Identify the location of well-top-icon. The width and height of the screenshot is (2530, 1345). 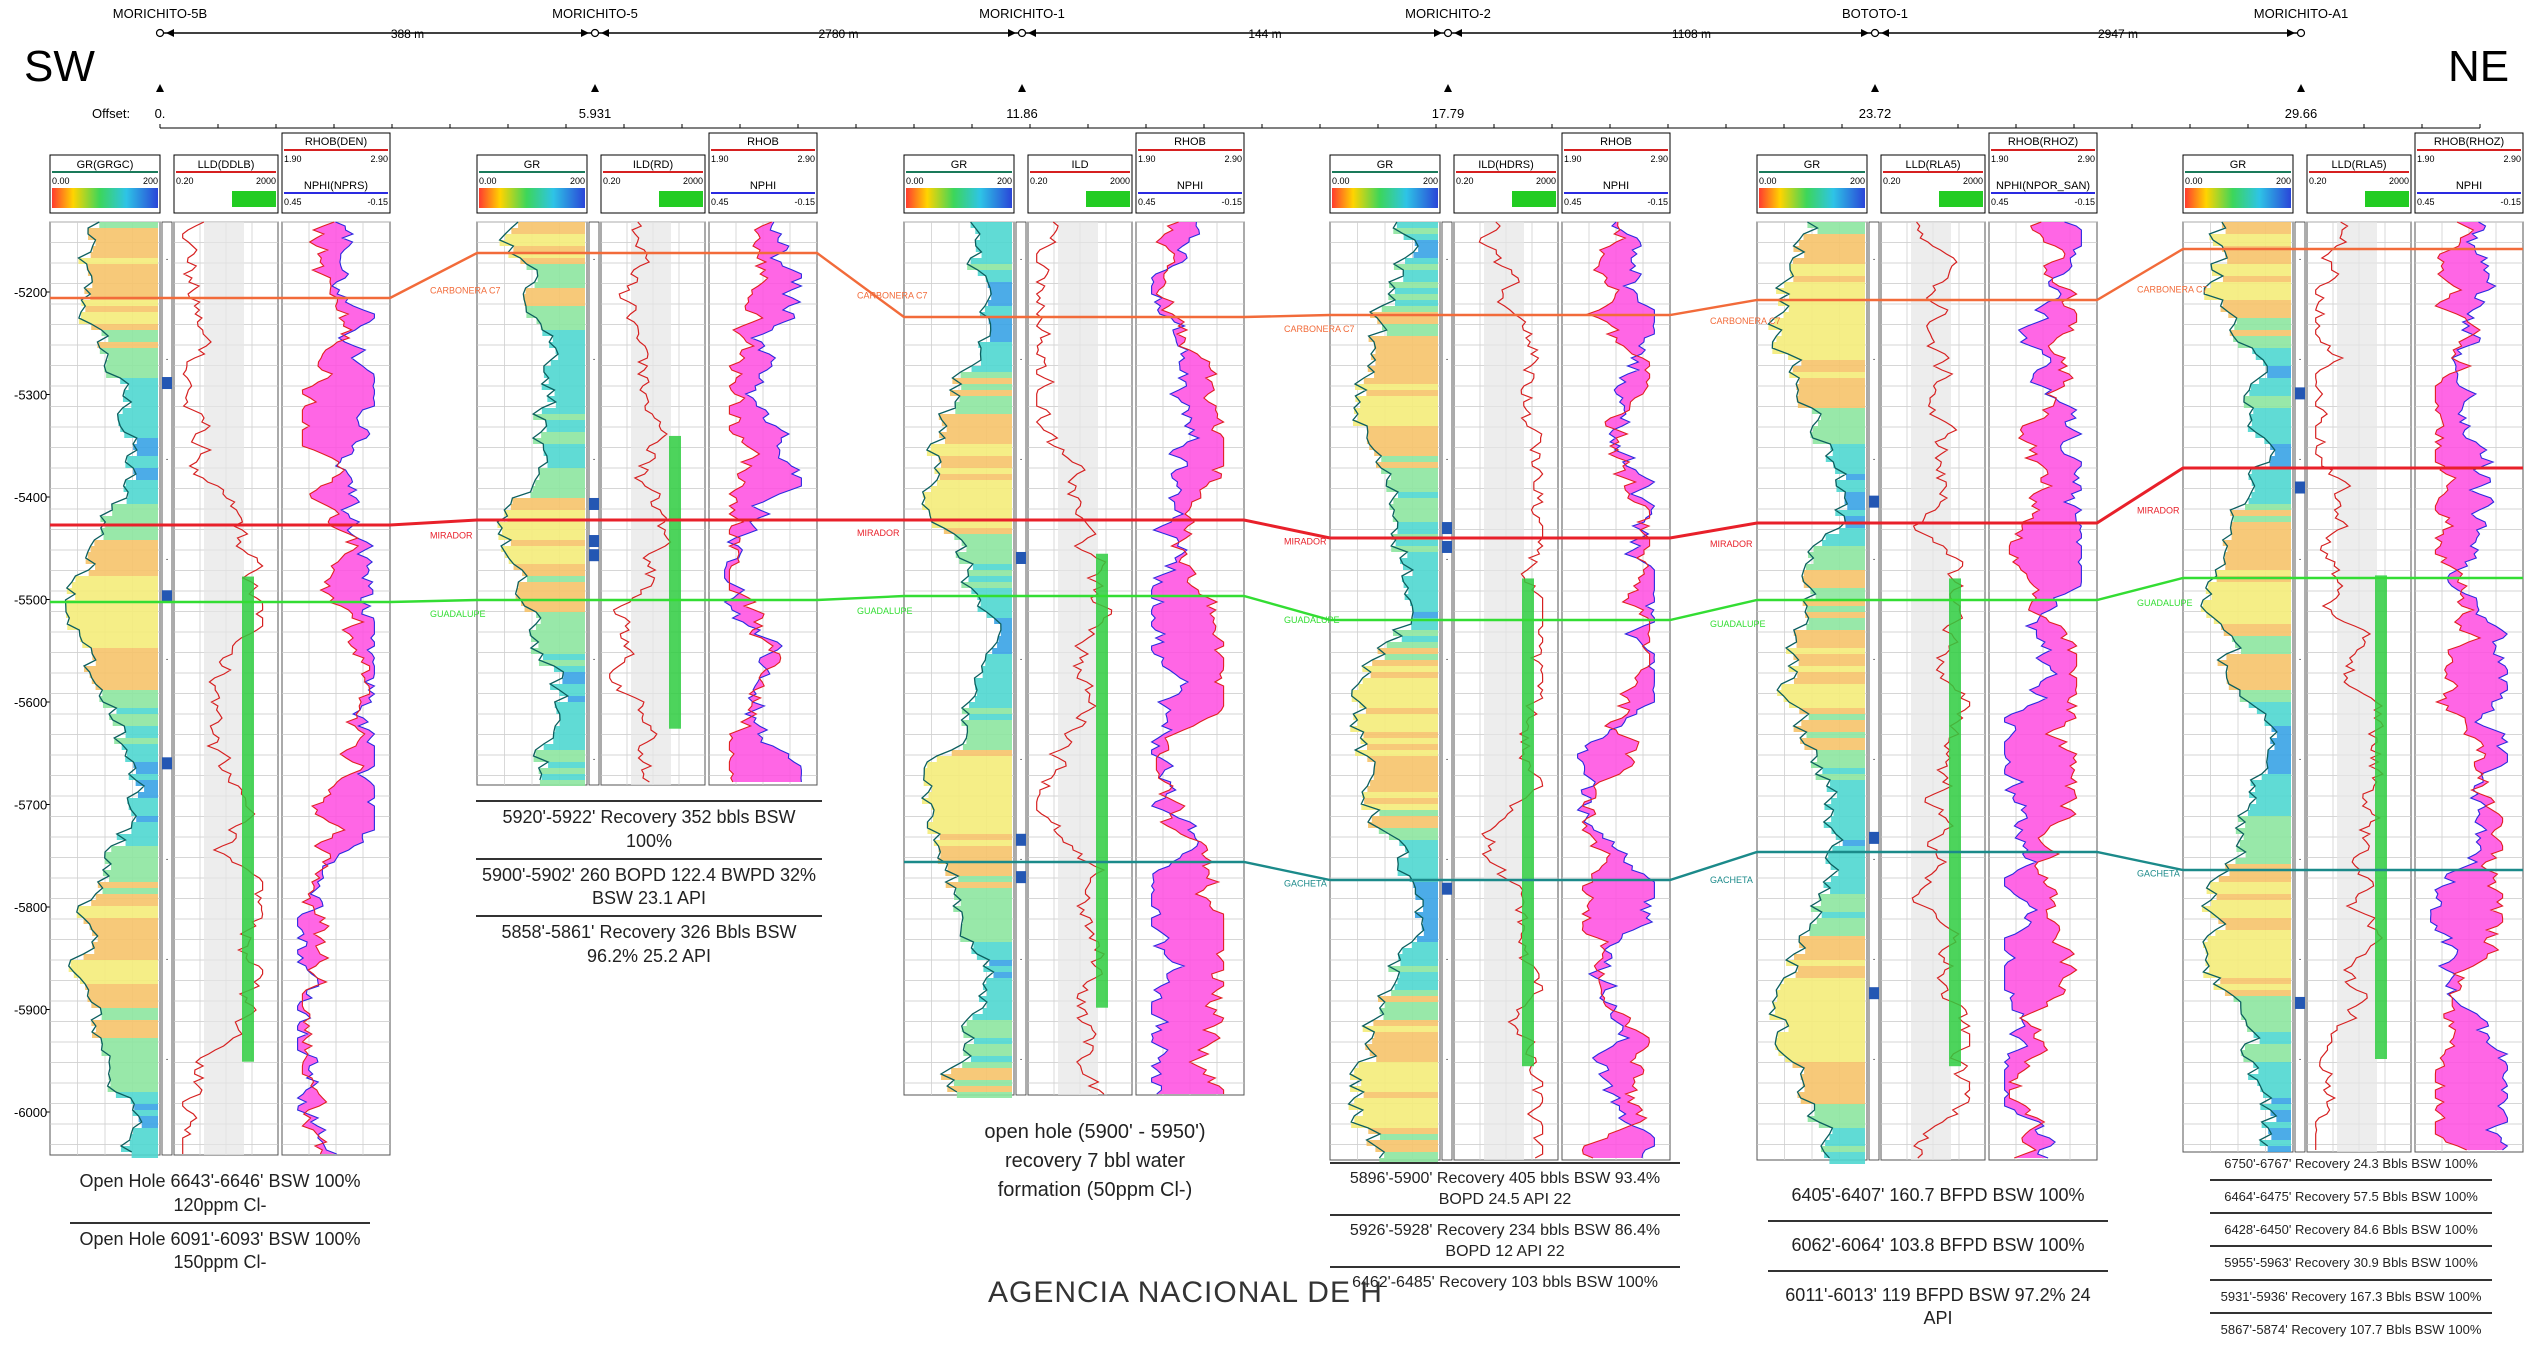
(2301, 88).